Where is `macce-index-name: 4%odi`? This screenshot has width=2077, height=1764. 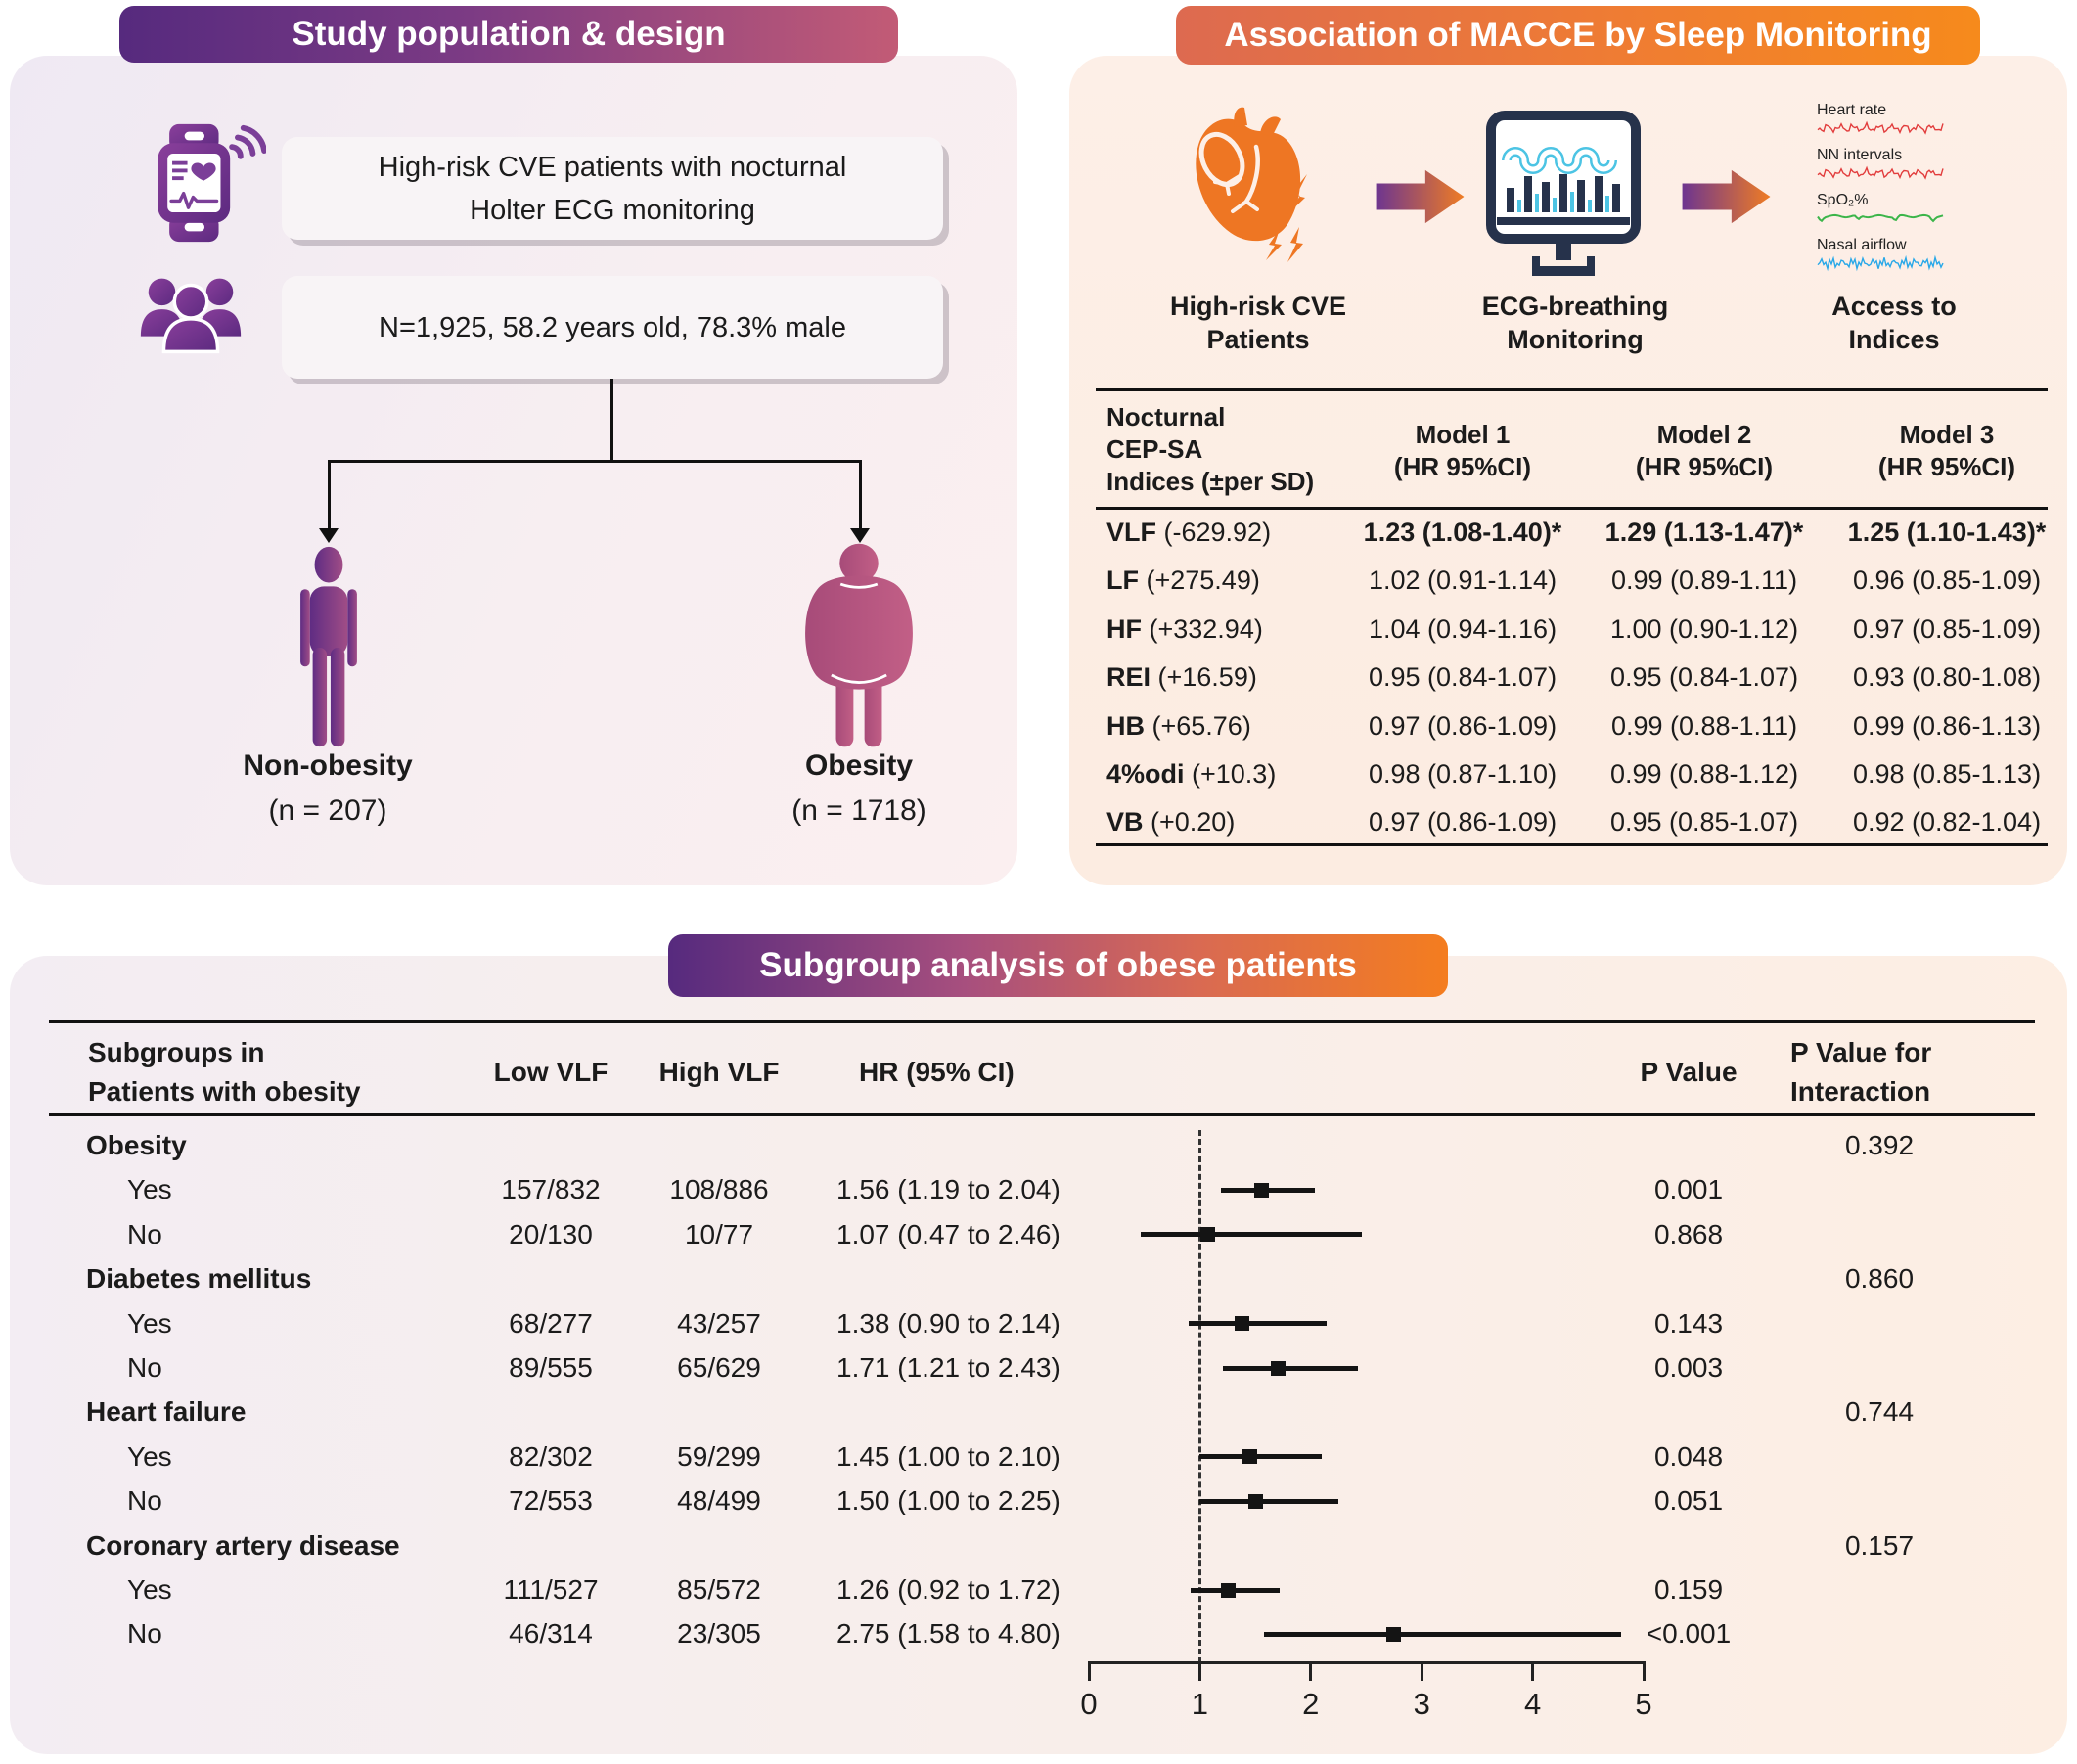
macce-index-name: 4%odi is located at coordinates (1145, 774).